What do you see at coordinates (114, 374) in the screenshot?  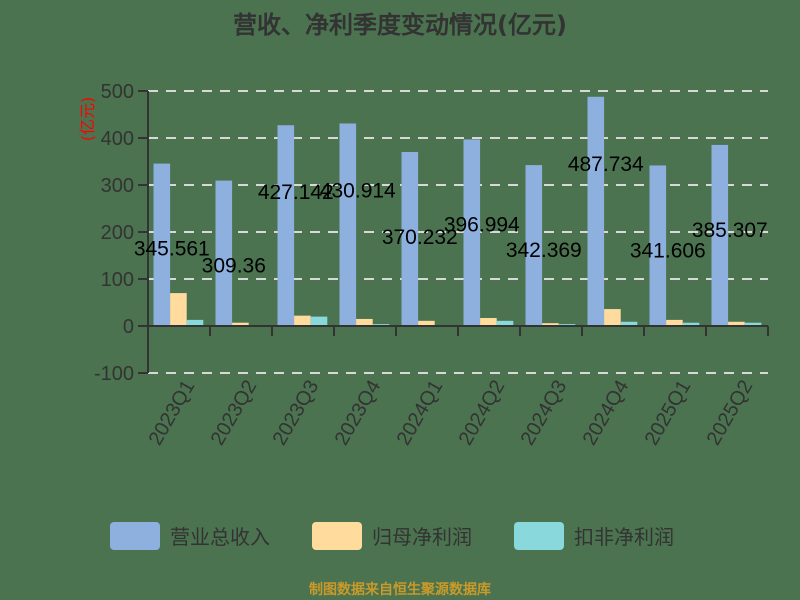 I see `y-tick-label: -100` at bounding box center [114, 374].